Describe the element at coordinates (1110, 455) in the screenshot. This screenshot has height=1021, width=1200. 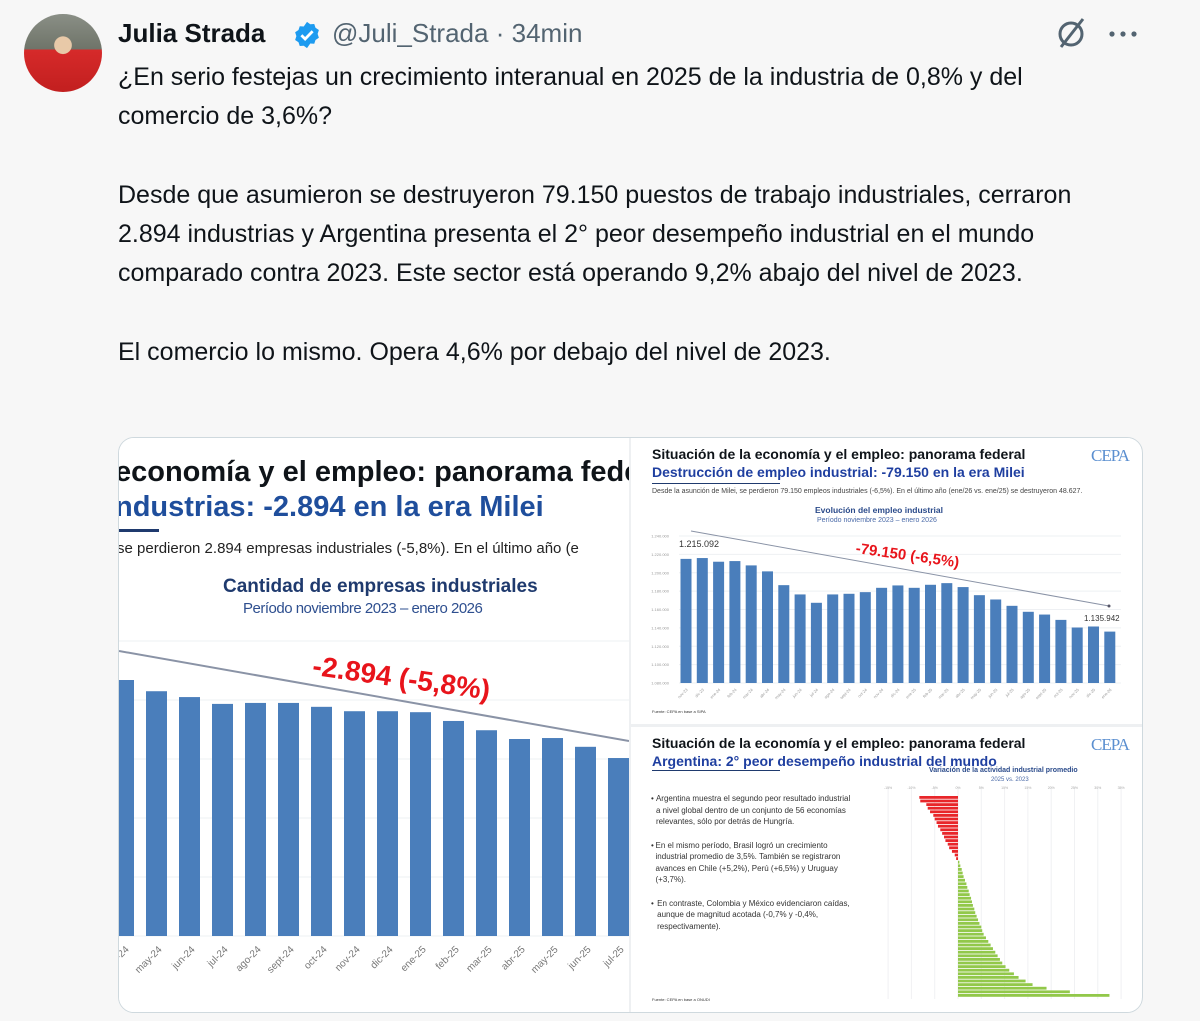
I see `cepa-logo: CEPA` at that location.